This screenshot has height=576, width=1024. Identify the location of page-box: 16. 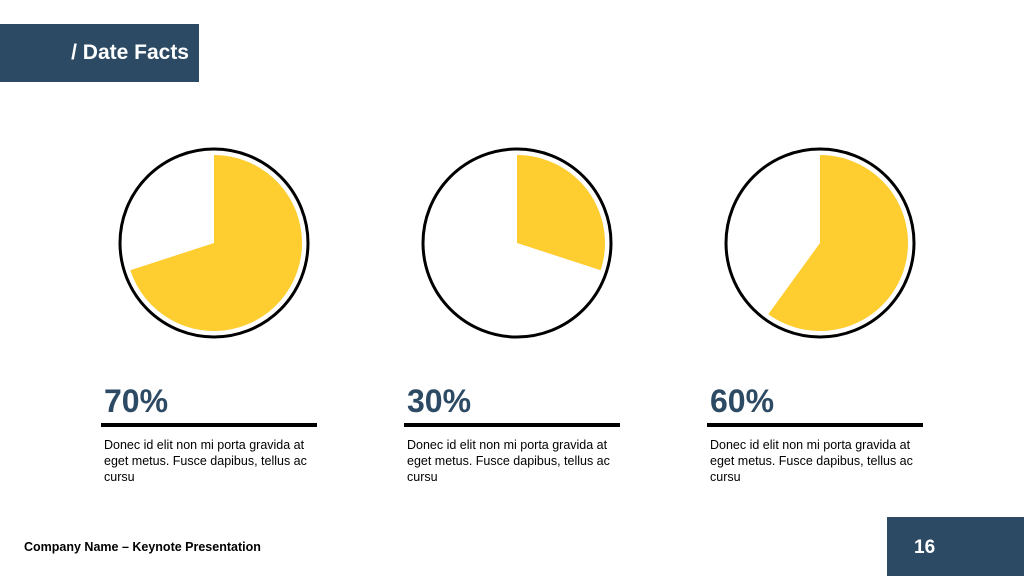
(955, 546).